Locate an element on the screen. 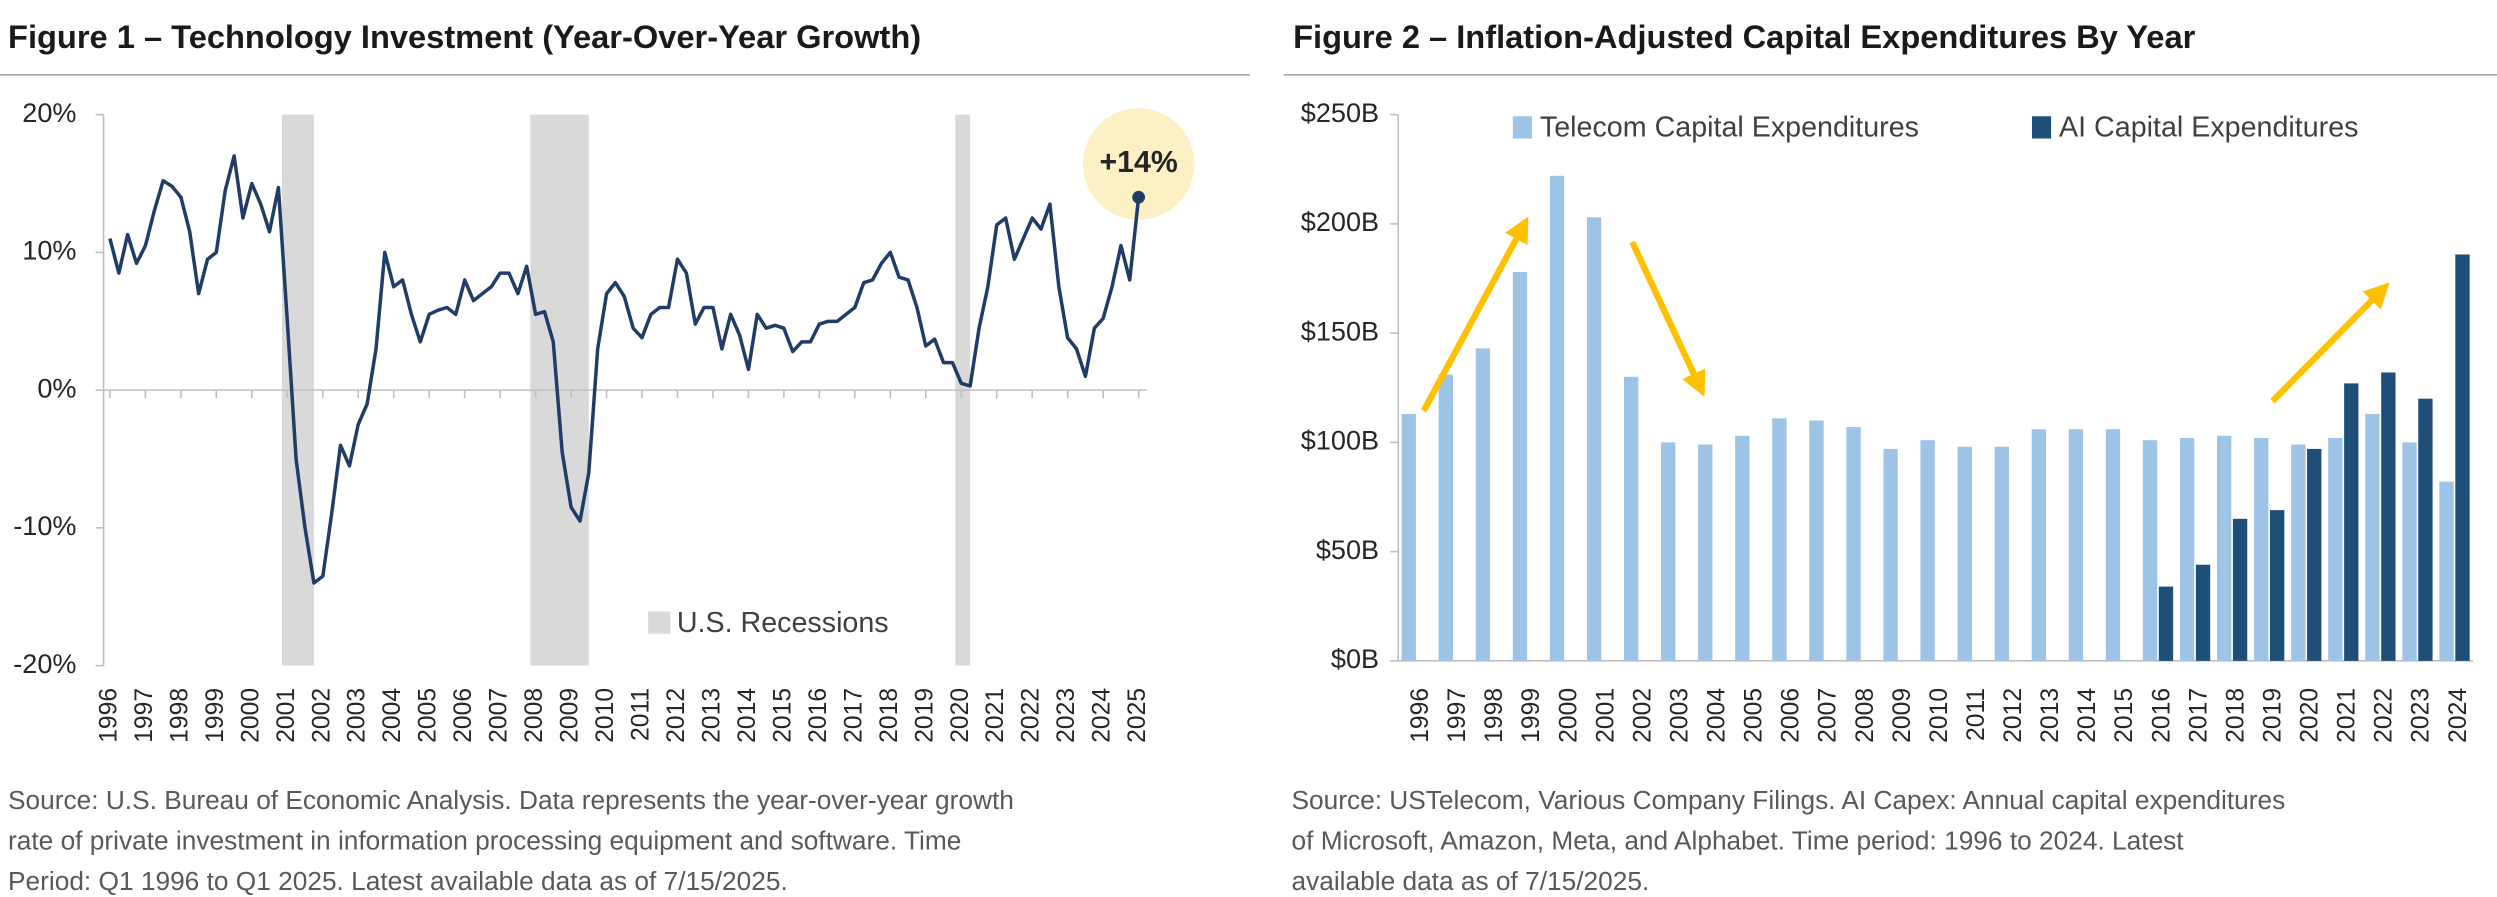  x-tick-label: 2008 is located at coordinates (1865, 715).